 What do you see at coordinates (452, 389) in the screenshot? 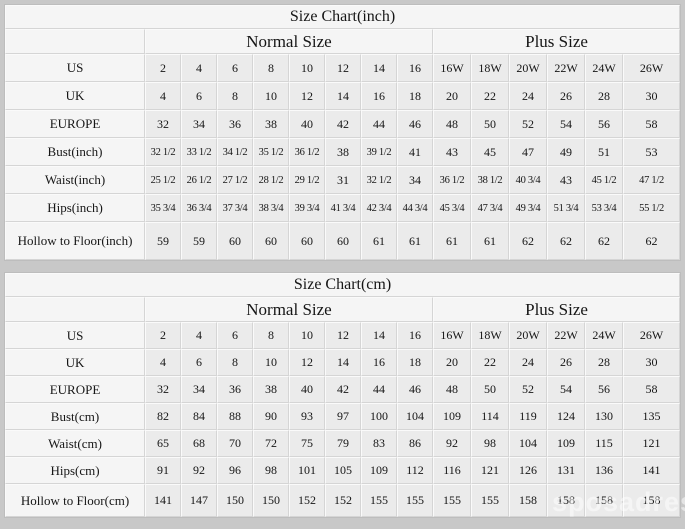
I see `size-cell: 48` at bounding box center [452, 389].